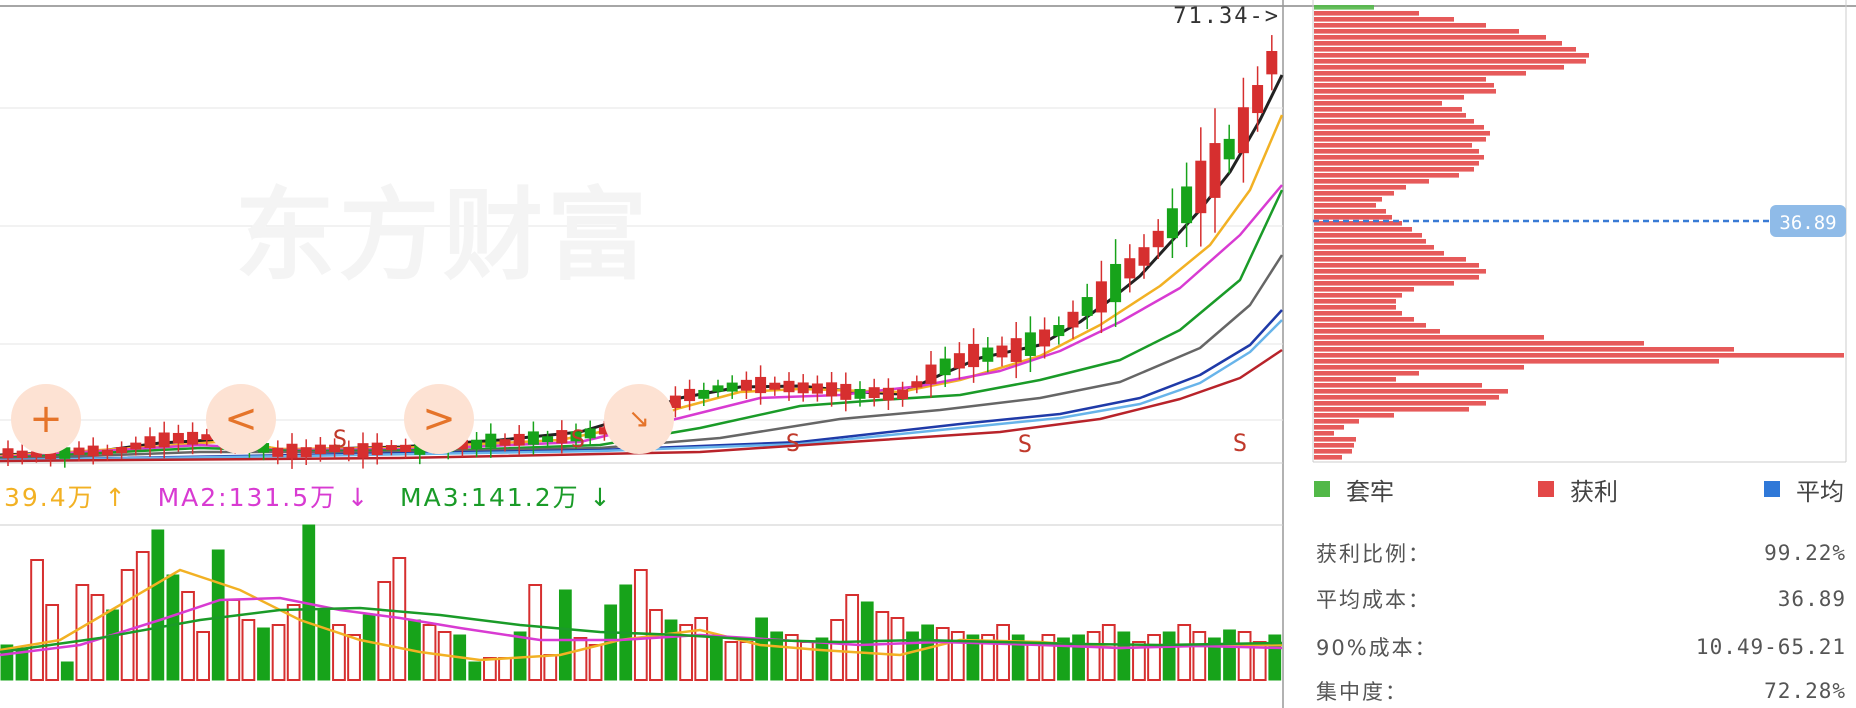  What do you see at coordinates (443, 235) in the screenshot?
I see `watermark-text: 东方财富` at bounding box center [443, 235].